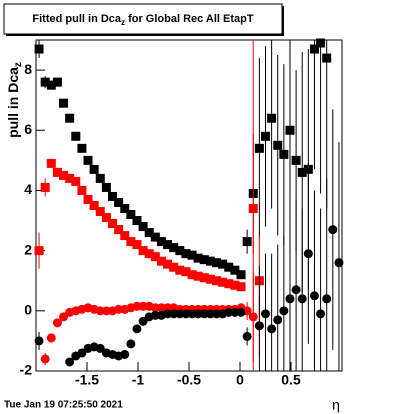  Describe the element at coordinates (28, 249) in the screenshot. I see `y-tick-label: 2` at that location.